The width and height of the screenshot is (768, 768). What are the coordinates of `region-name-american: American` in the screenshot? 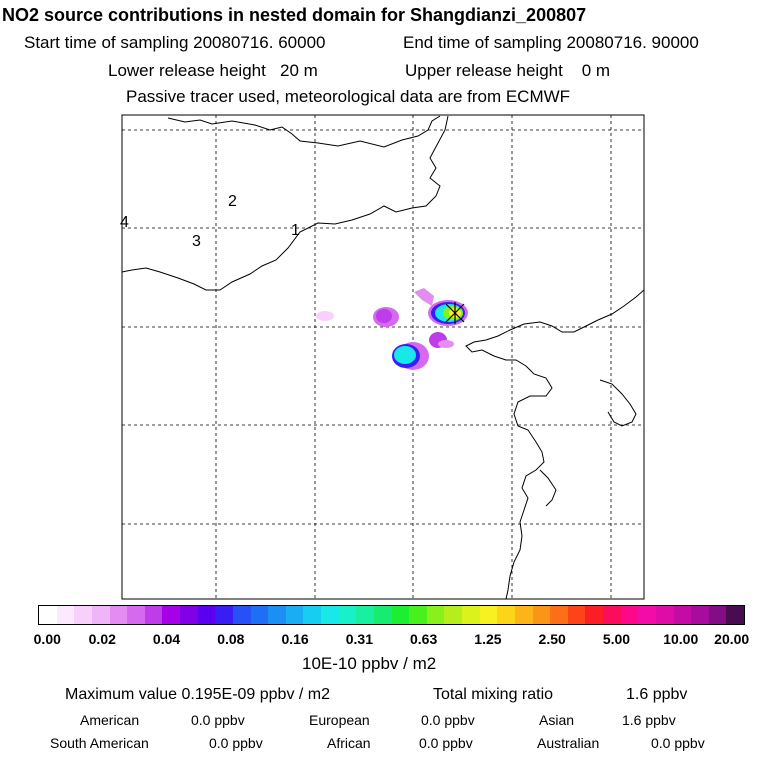 It's located at (110, 720).